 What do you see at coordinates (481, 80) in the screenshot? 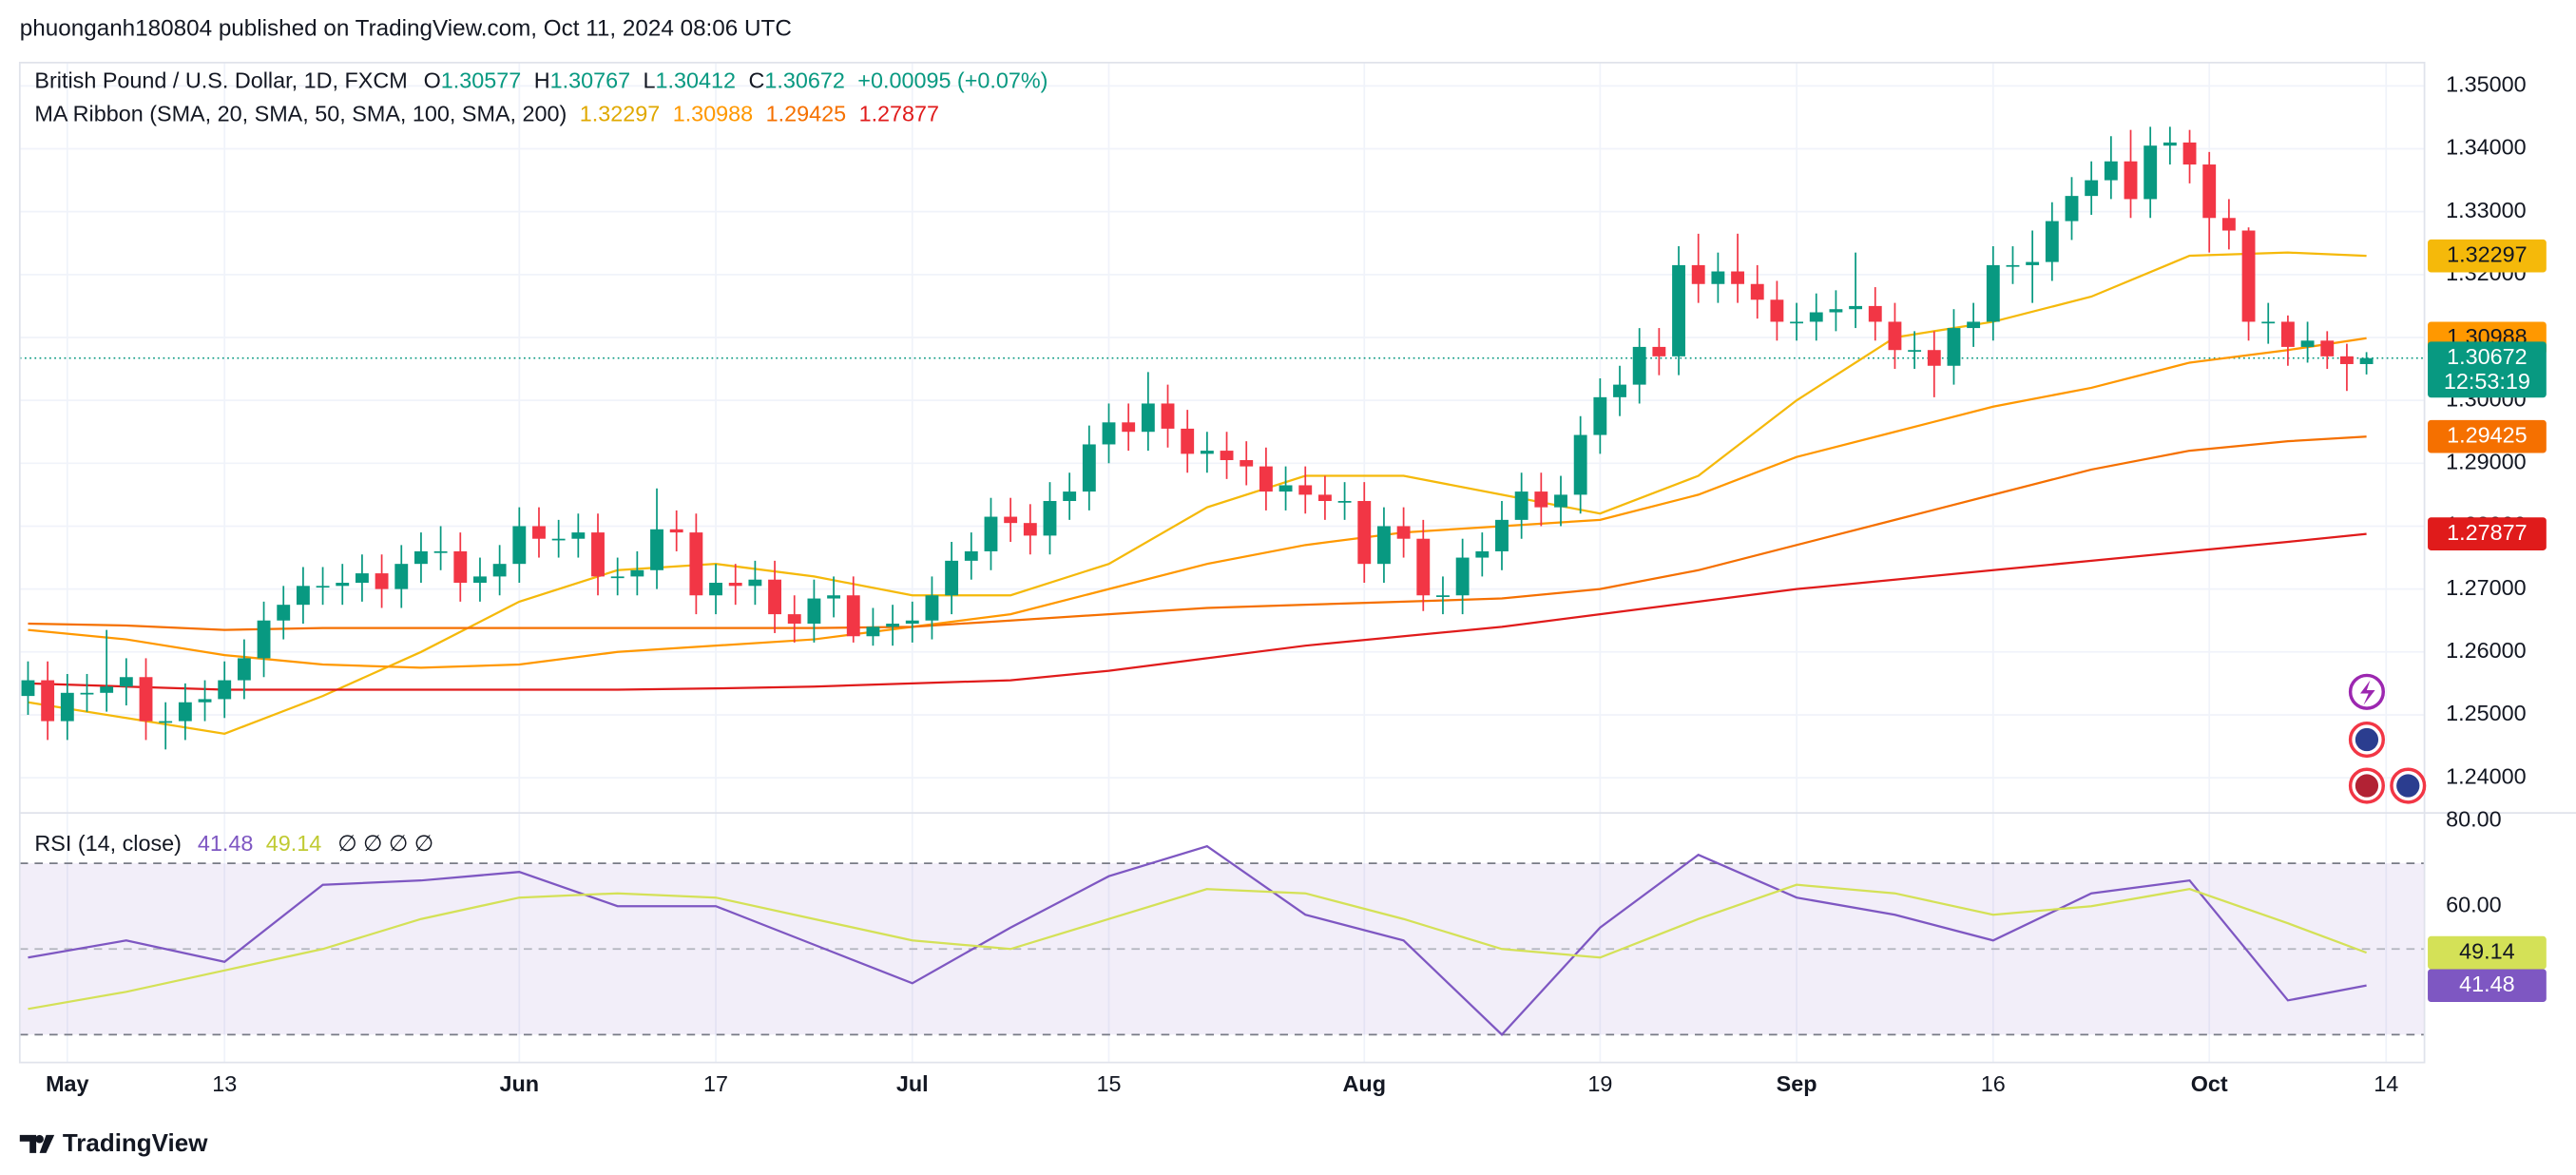
I see `open-value: 1.30577` at bounding box center [481, 80].